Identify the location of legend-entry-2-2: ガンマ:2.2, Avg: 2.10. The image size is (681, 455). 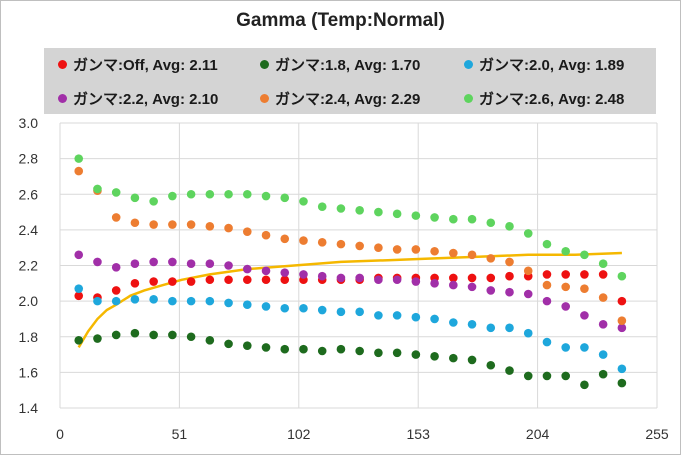
(138, 98).